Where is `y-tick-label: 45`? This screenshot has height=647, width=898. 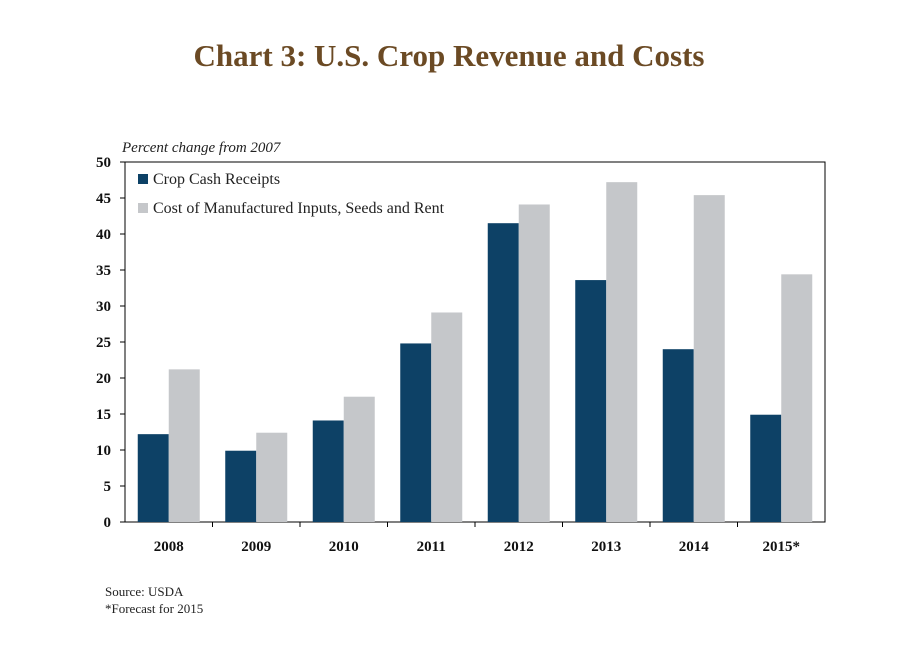
y-tick-label: 45 is located at coordinates (103, 199).